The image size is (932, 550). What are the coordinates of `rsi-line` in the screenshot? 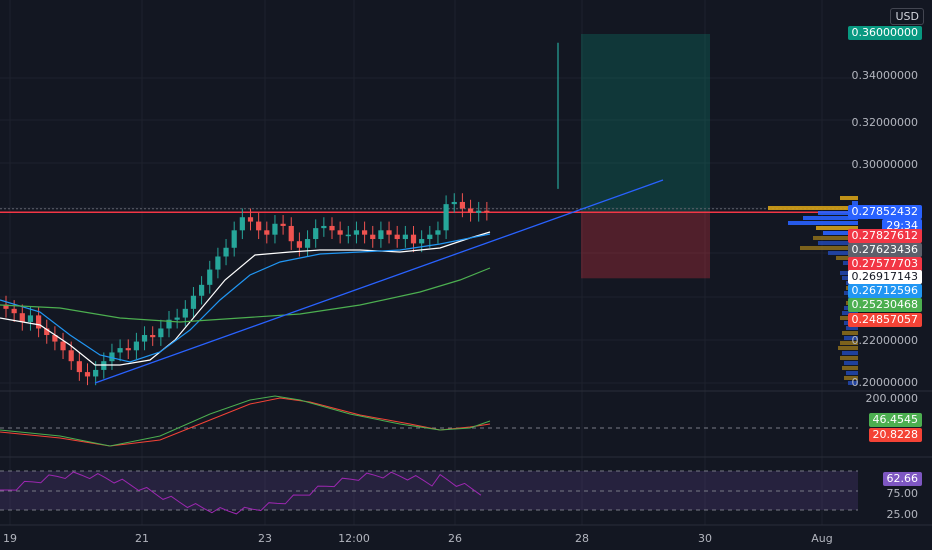 It's located at (241, 493).